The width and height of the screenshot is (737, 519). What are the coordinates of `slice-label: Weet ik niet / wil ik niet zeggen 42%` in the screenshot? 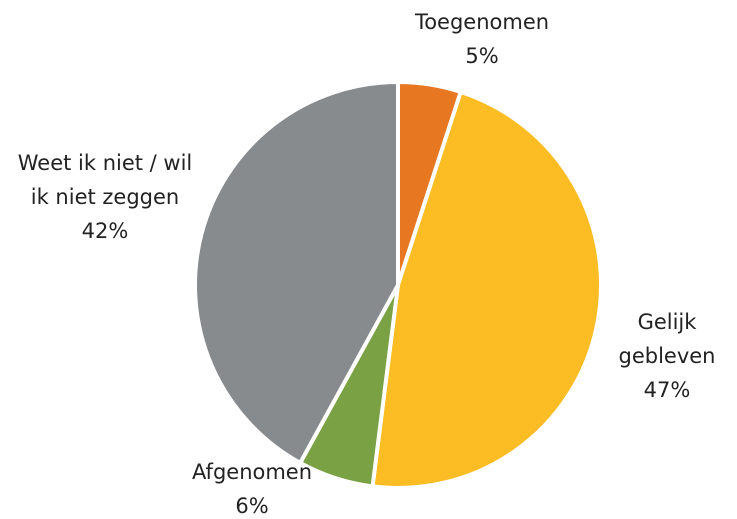 It's located at (105, 197).